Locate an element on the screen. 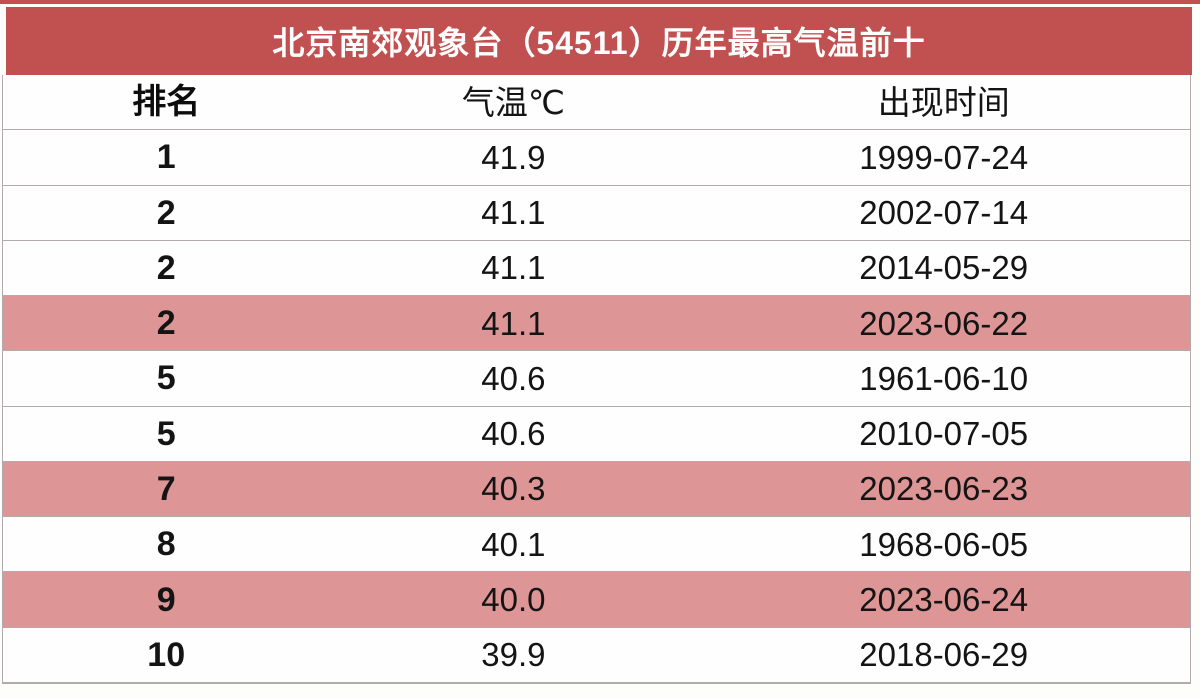 Image resolution: width=1200 pixels, height=698 pixels. date-cell: 2014-05-29 is located at coordinates (944, 268).